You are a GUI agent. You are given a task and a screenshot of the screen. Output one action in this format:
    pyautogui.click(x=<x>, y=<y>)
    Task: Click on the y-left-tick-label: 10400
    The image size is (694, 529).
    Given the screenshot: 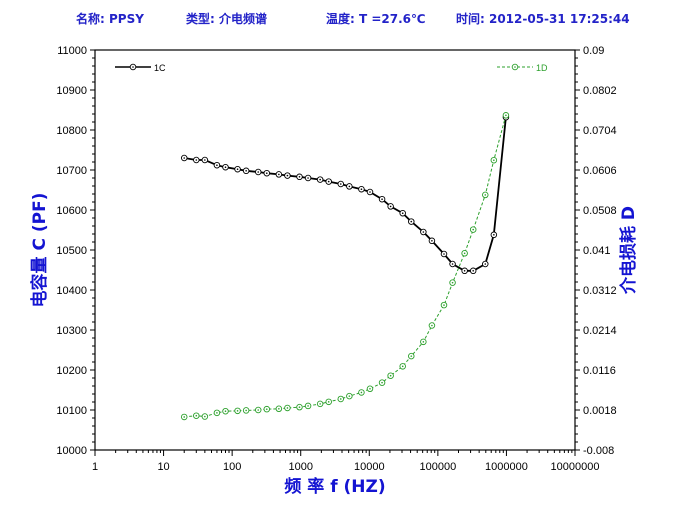 What is the action you would take?
    pyautogui.click(x=71, y=291)
    